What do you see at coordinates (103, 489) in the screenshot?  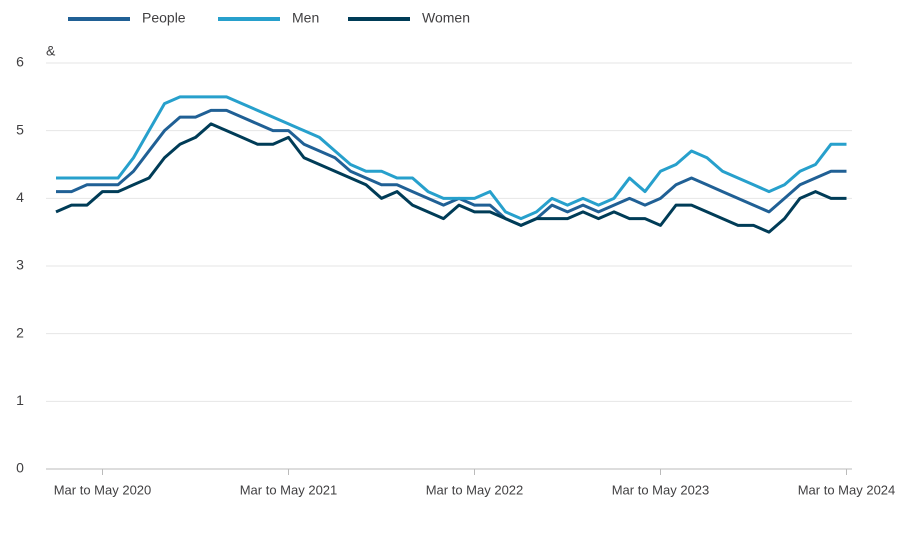 I see `x-tick-label: Mar to May 2020` at bounding box center [103, 489].